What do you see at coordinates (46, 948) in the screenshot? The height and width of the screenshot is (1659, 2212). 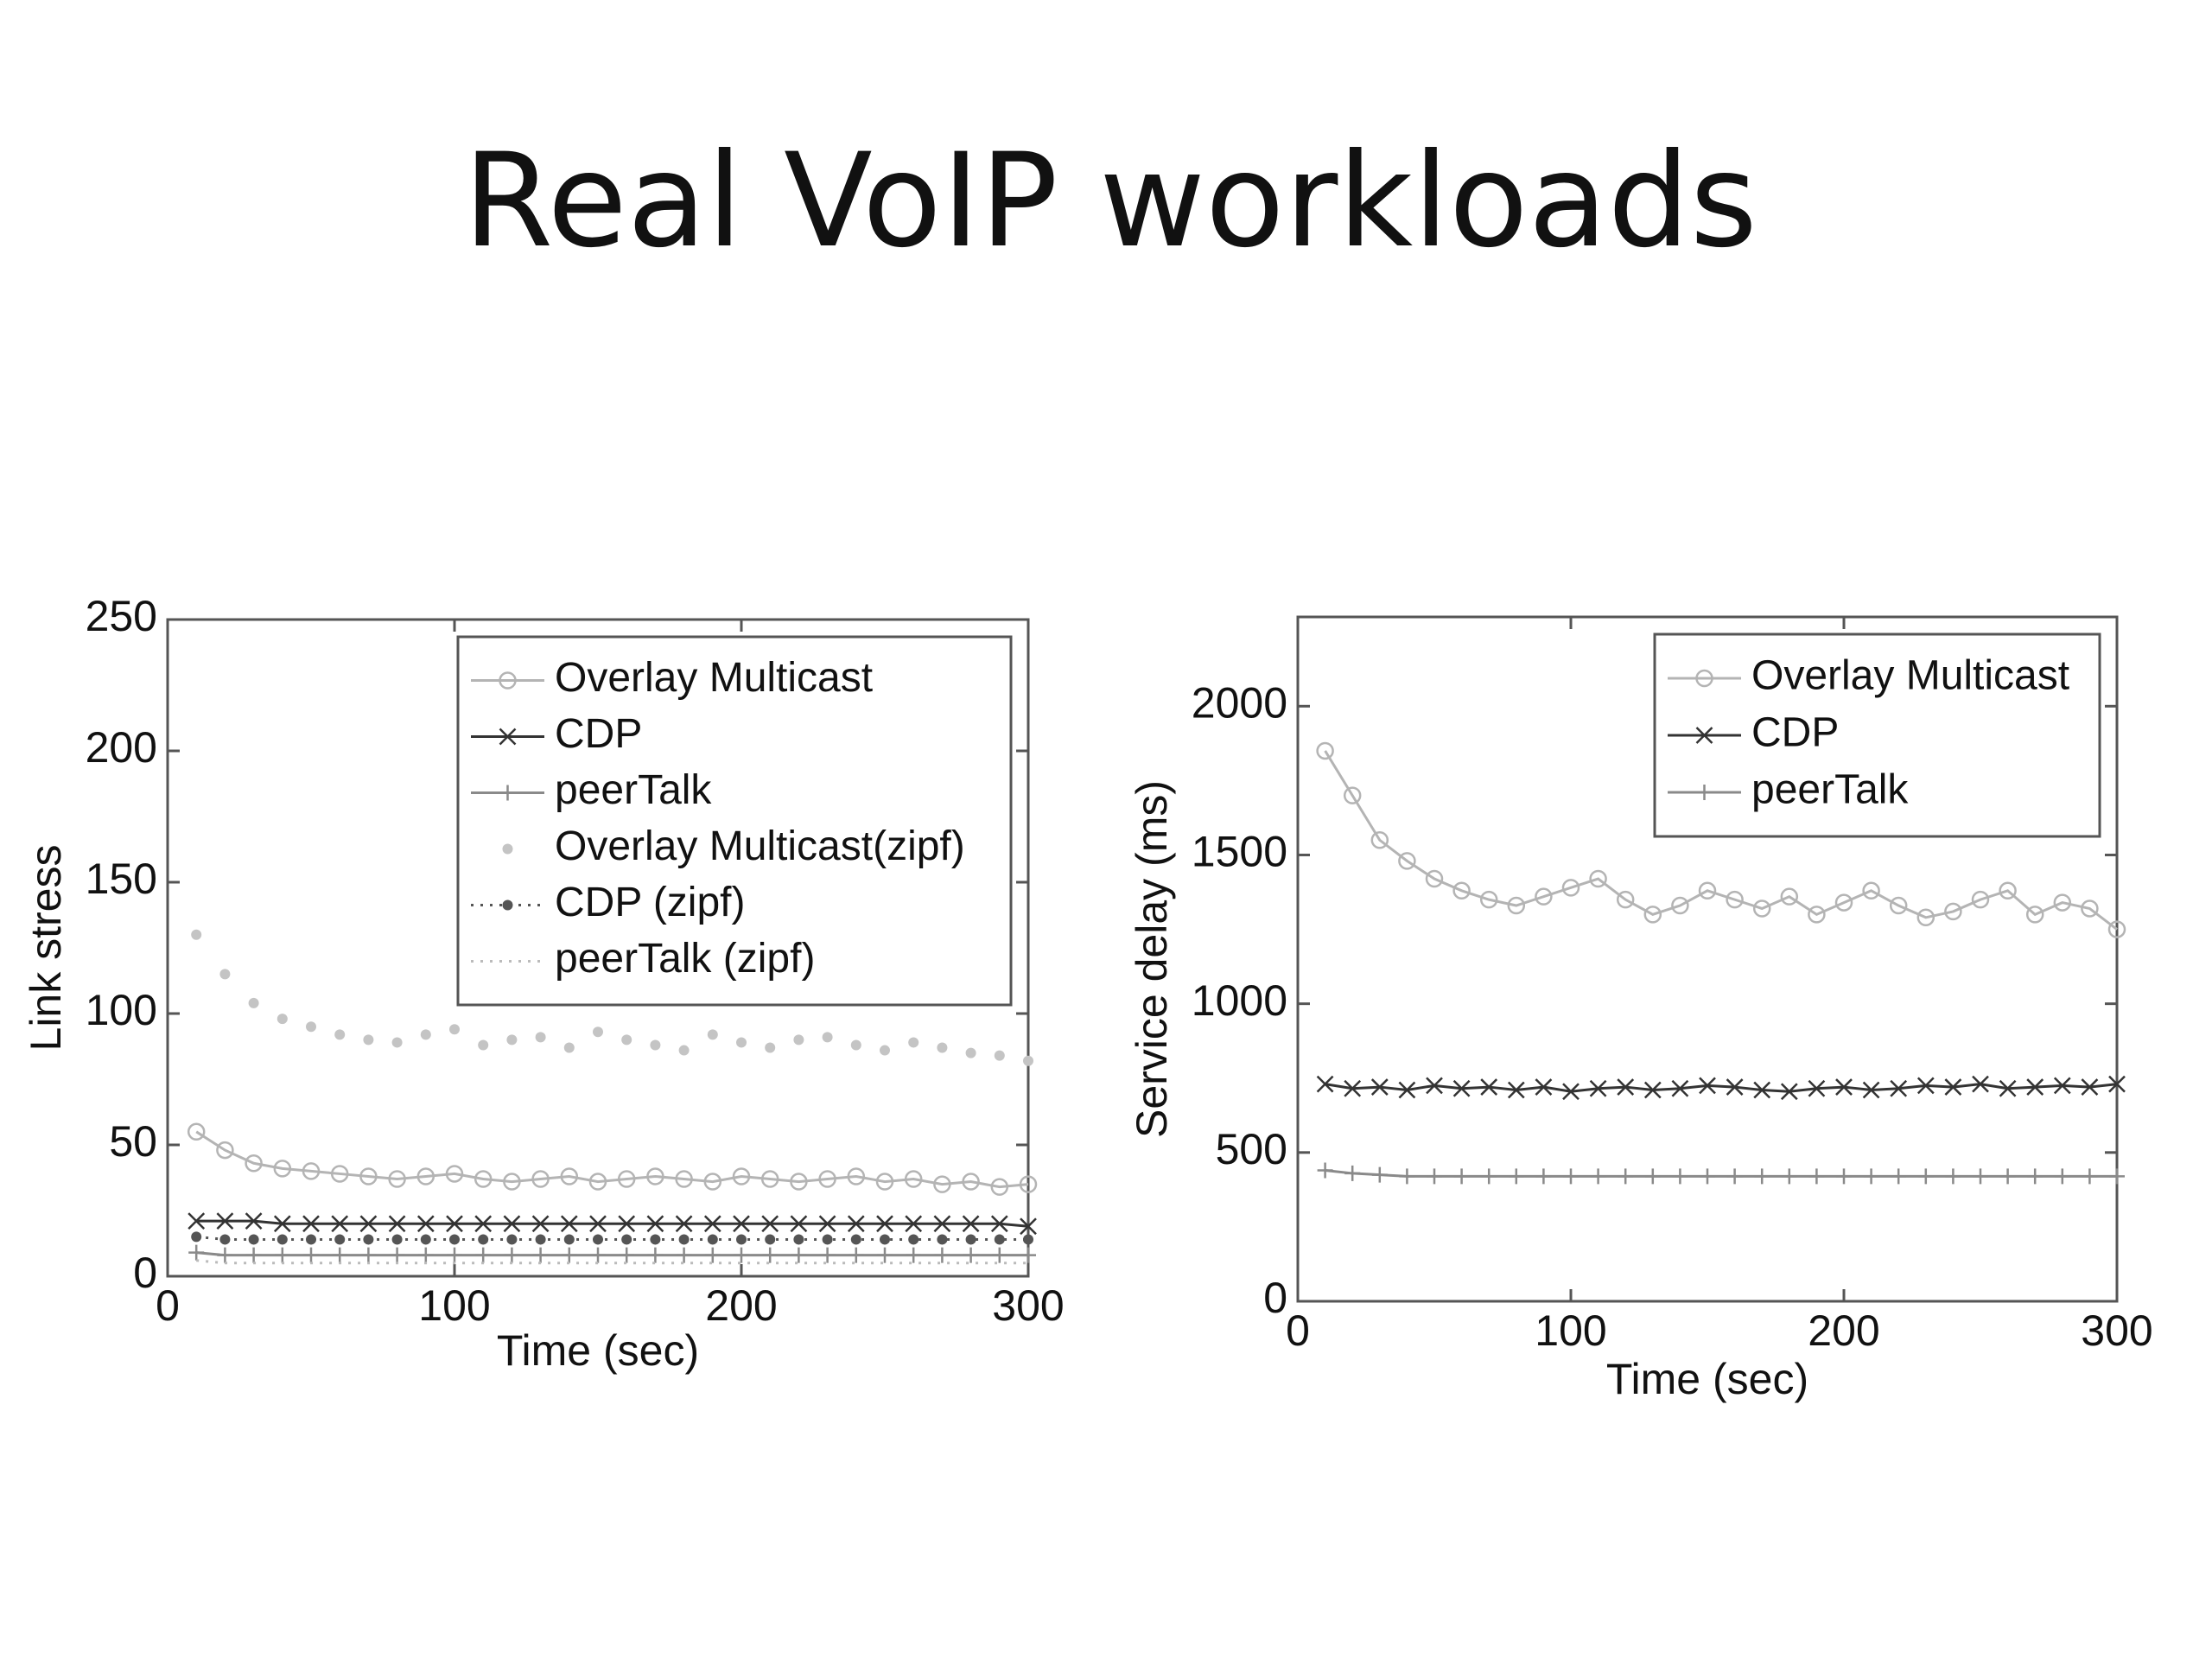 I see `y-axis-label: Link stress` at bounding box center [46, 948].